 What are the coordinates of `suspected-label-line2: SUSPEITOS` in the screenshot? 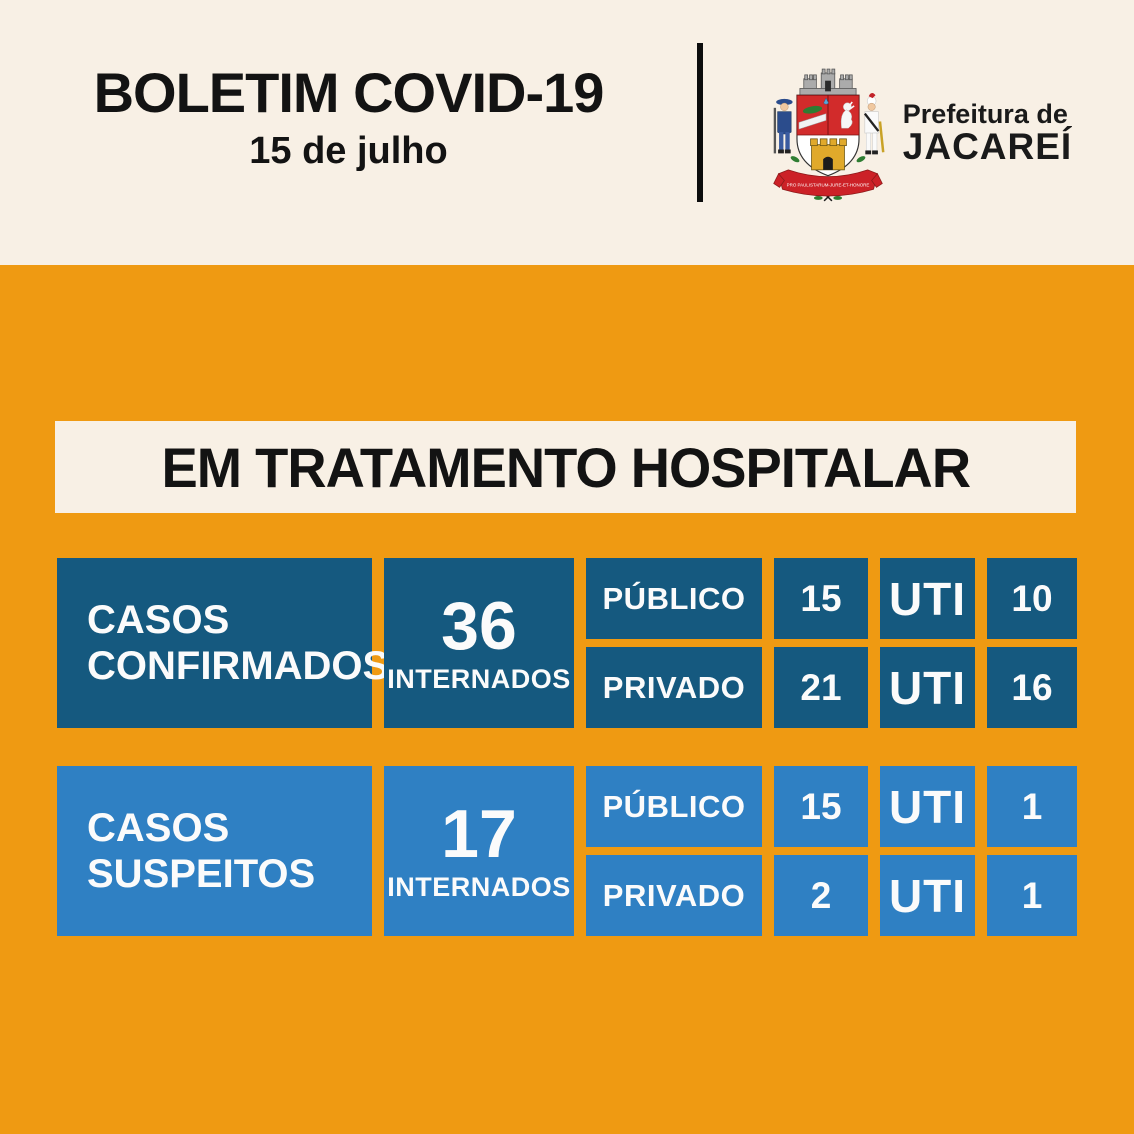 It's located at (201, 874).